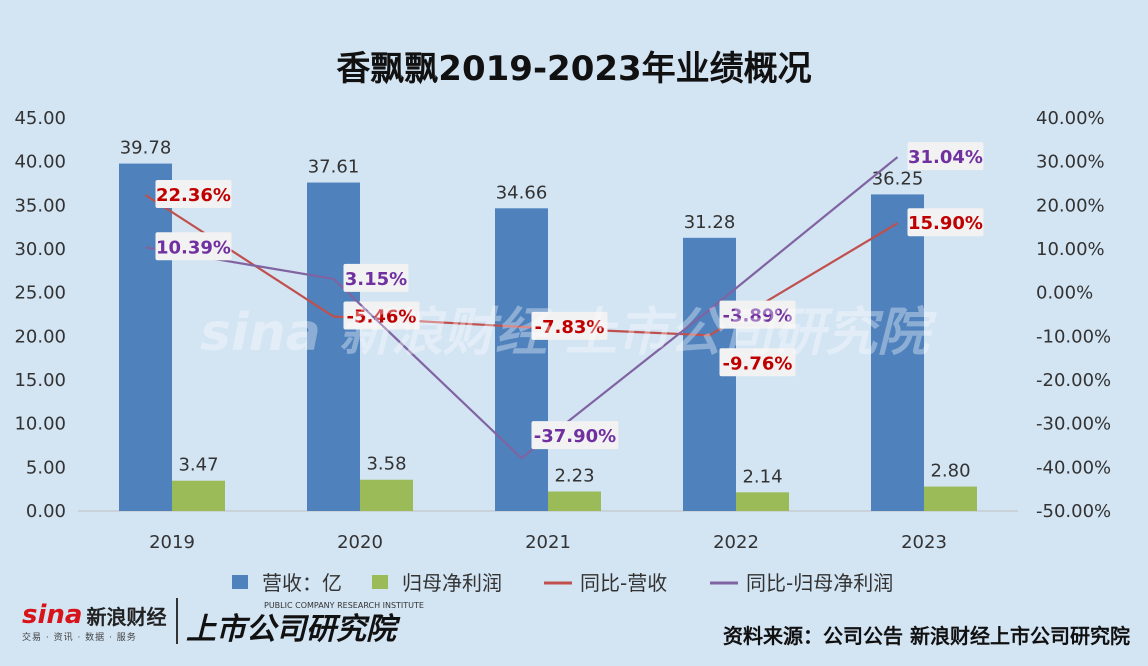  I want to click on line-value-label: -7.83%, so click(570, 327).